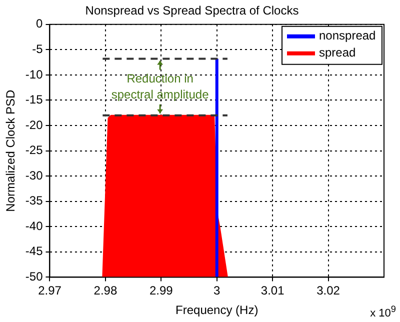  Describe the element at coordinates (34, 125) in the screenshot. I see `y-tick-label: -20` at that location.